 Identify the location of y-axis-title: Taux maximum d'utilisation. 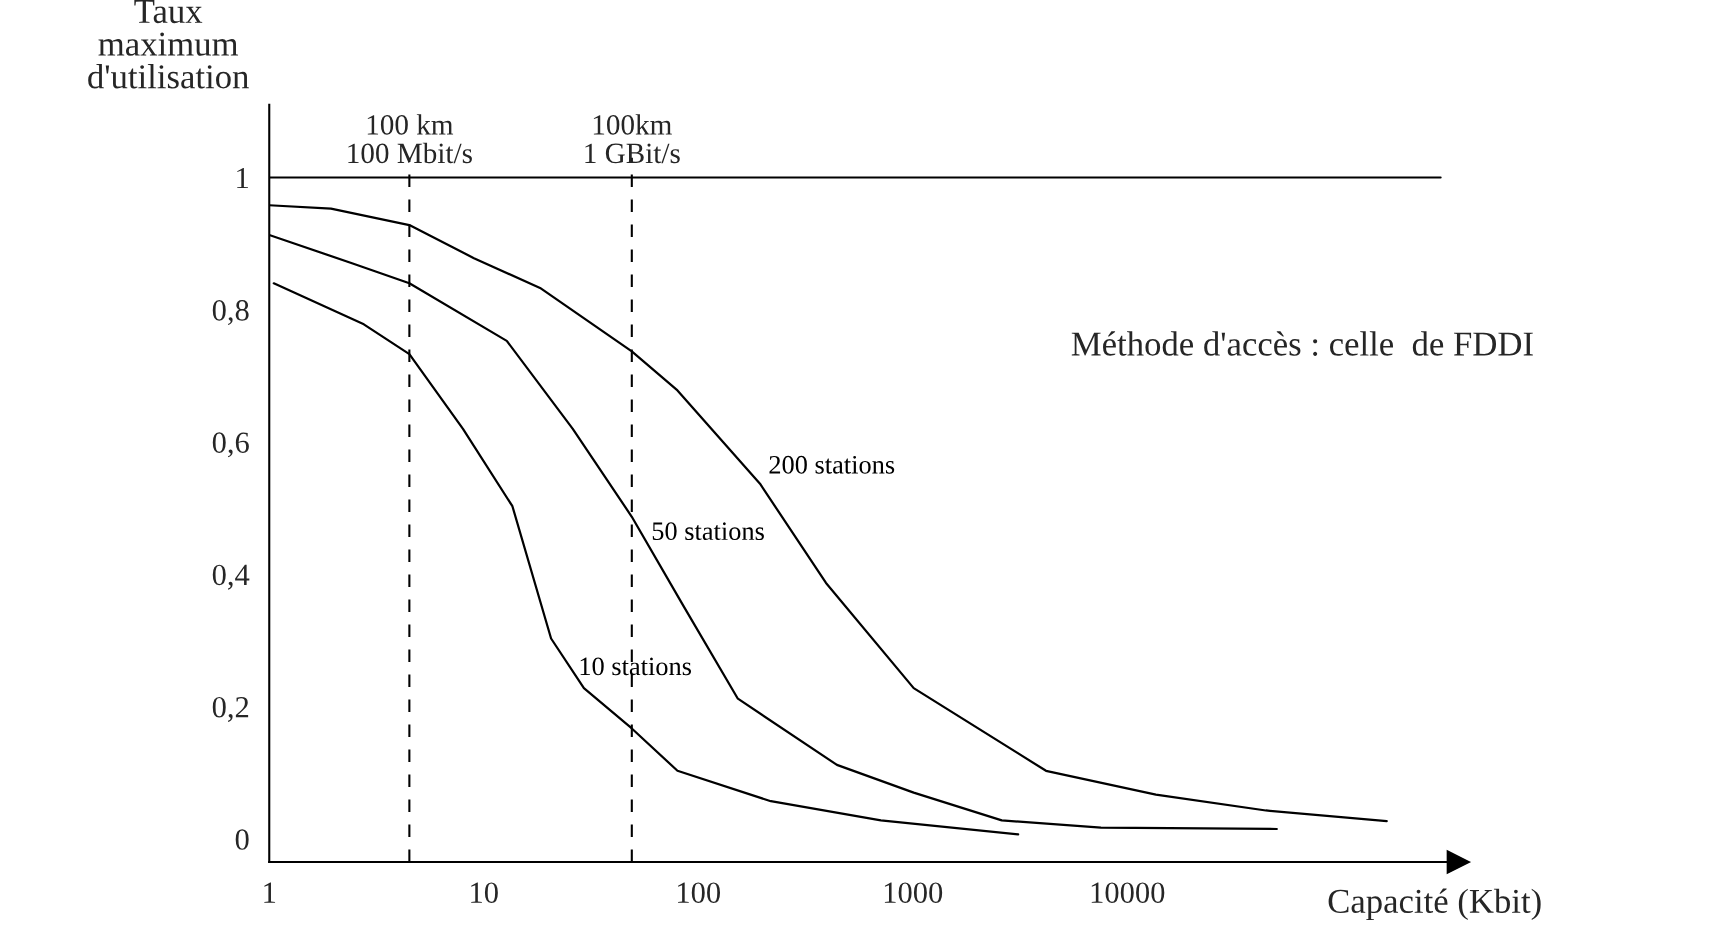
(168, 44).